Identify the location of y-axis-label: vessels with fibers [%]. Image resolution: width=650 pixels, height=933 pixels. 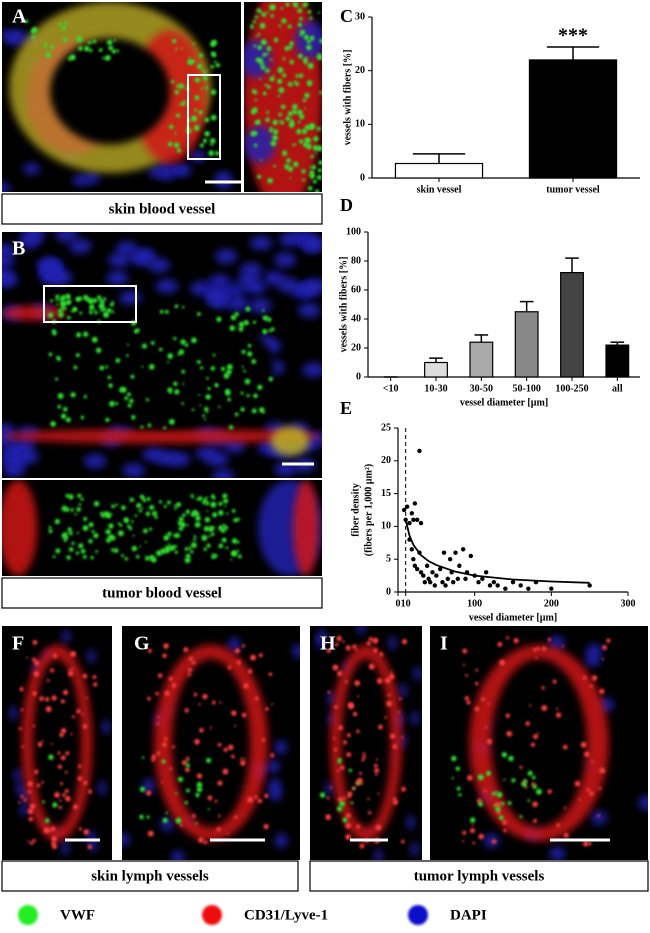
(343, 305).